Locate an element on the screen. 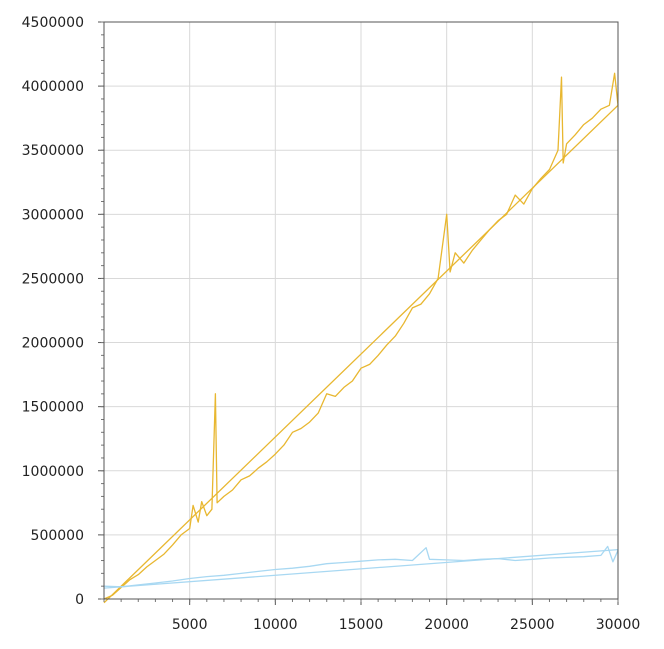 The height and width of the screenshot is (649, 664). series-line-3-fit is located at coordinates (361, 568).